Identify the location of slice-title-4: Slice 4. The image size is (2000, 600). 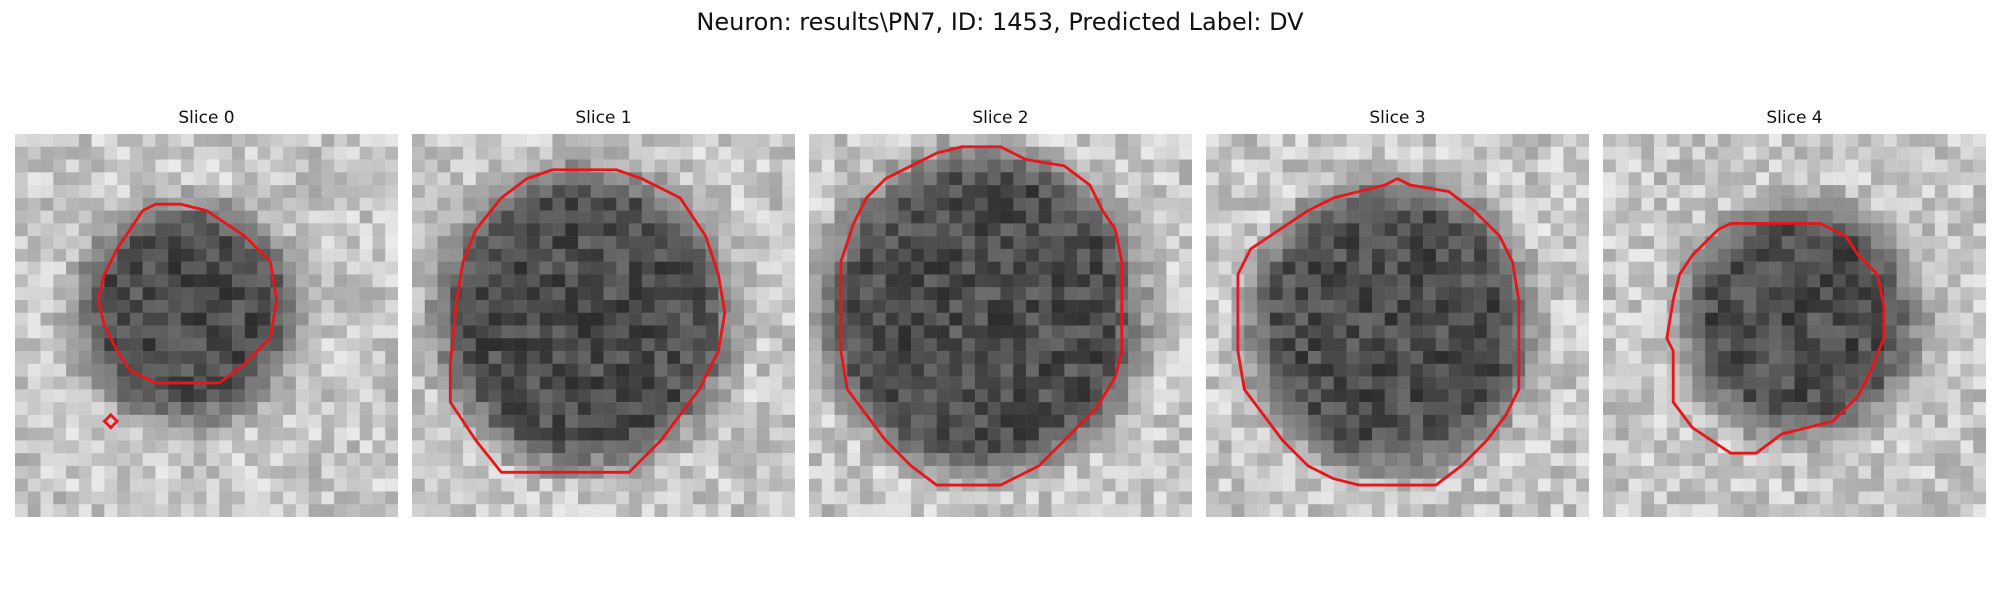
(1794, 118).